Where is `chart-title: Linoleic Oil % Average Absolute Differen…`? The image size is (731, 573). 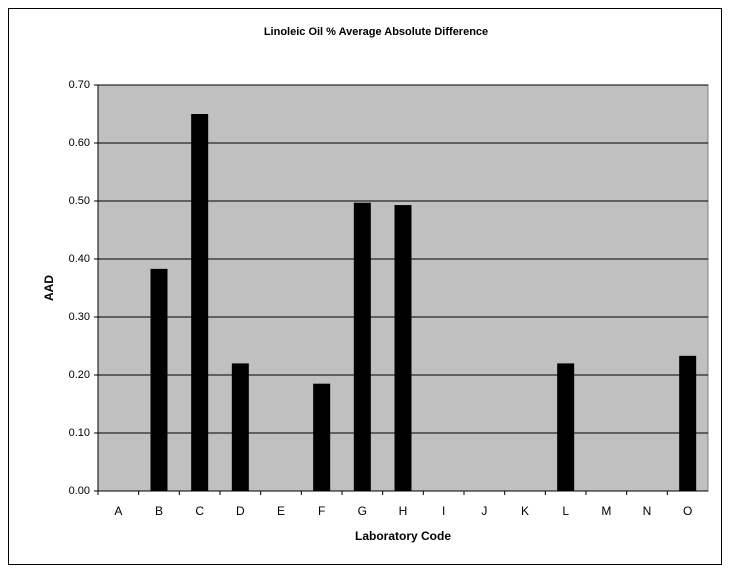
chart-title: Linoleic Oil % Average Absolute Differen… is located at coordinates (376, 32).